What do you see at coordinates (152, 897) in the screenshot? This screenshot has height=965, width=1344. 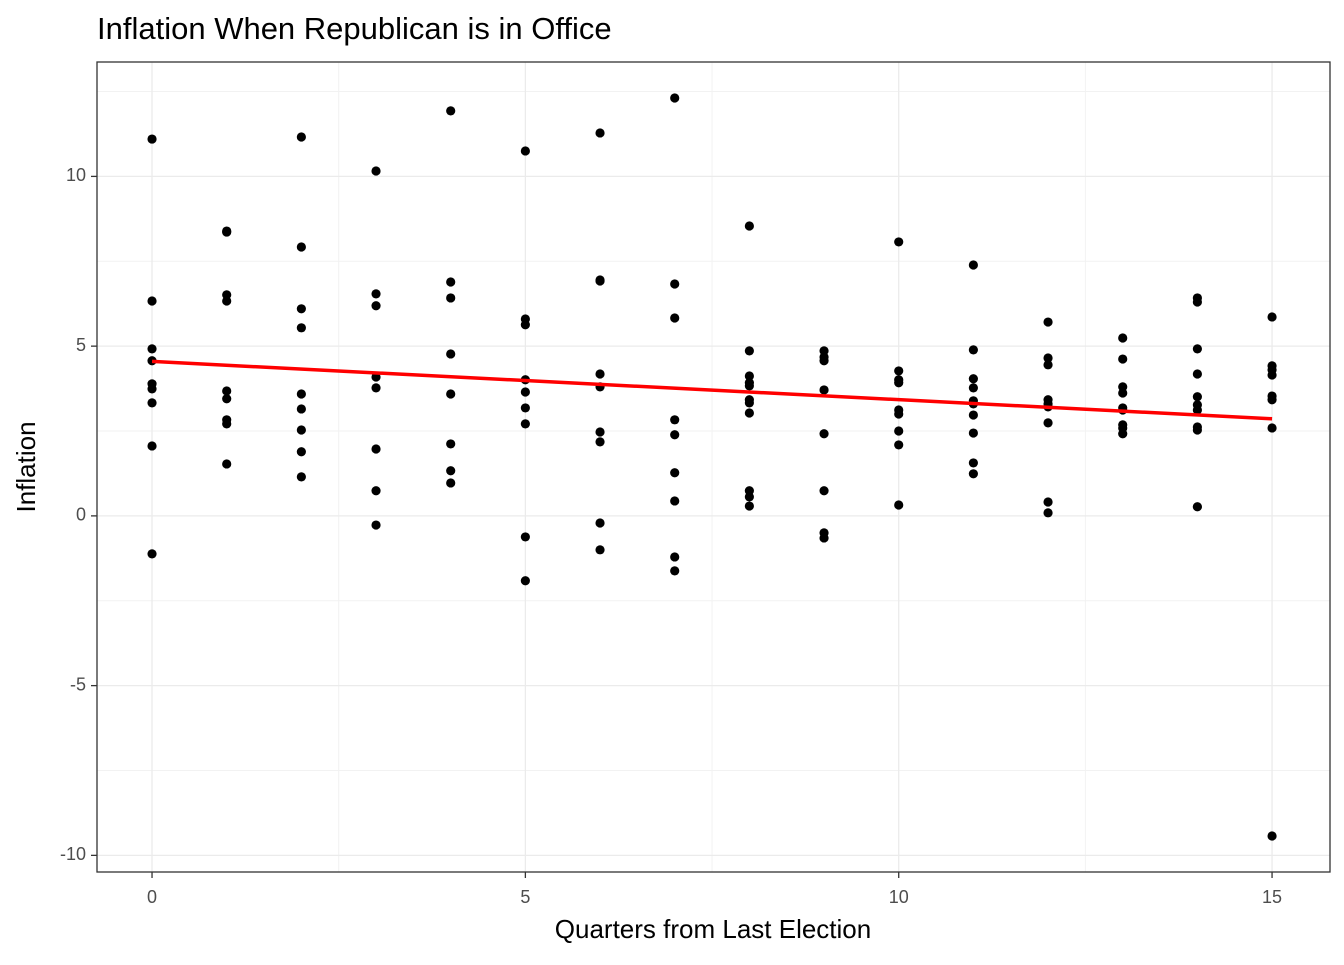 I see `x-tick-label: 0` at bounding box center [152, 897].